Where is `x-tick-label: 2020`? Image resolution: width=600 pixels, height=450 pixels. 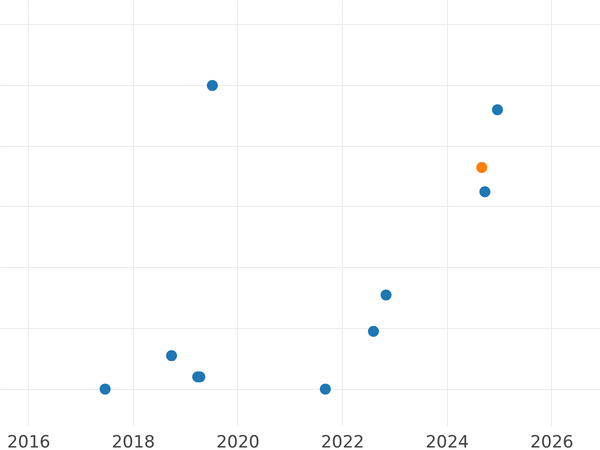 x-tick-label: 2020 is located at coordinates (238, 441).